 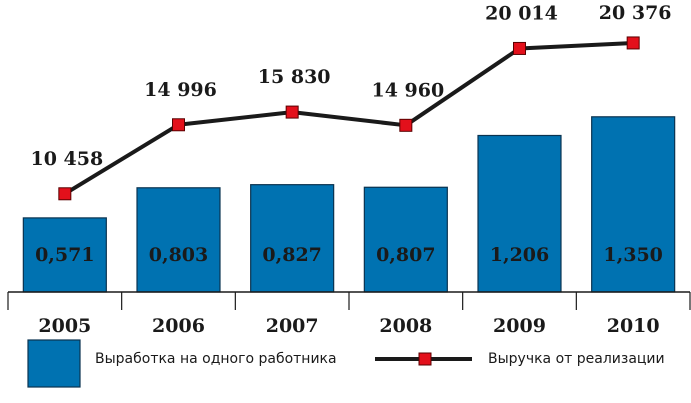 What do you see at coordinates (178, 326) in the screenshot?
I see `x-tick-label: 2006` at bounding box center [178, 326].